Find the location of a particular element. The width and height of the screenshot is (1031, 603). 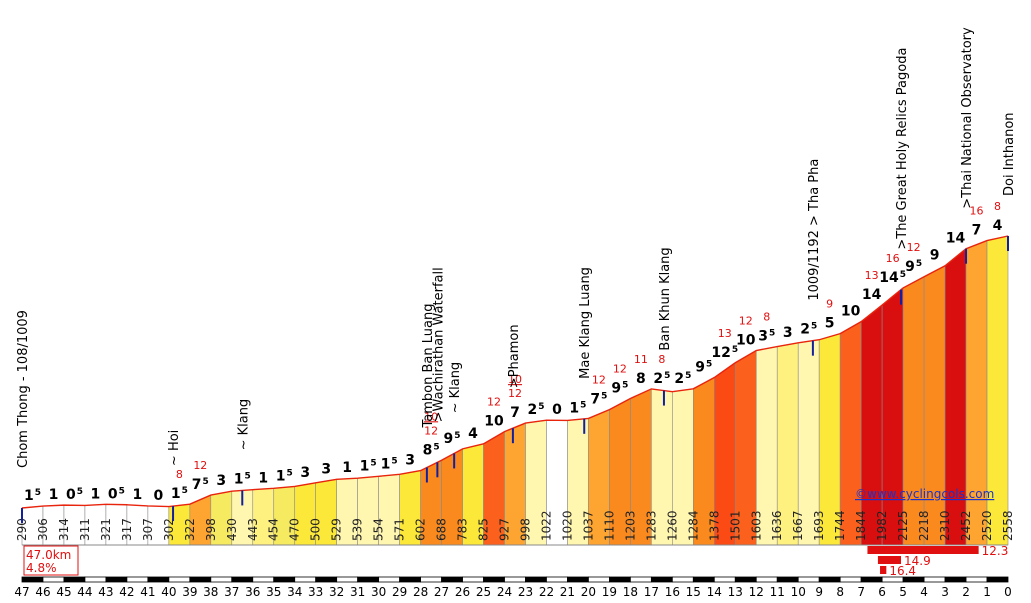

elevation-label: 311 is located at coordinates (85, 529).